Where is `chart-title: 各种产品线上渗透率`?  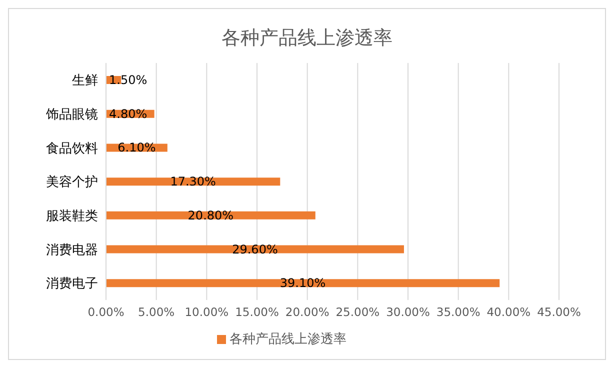
chart-title: 各种产品线上渗透率 is located at coordinates (307, 38).